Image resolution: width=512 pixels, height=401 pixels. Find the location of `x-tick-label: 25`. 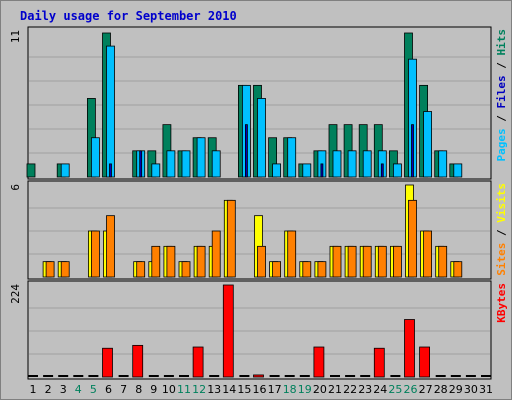

x-tick-label: 25 is located at coordinates (395, 389).